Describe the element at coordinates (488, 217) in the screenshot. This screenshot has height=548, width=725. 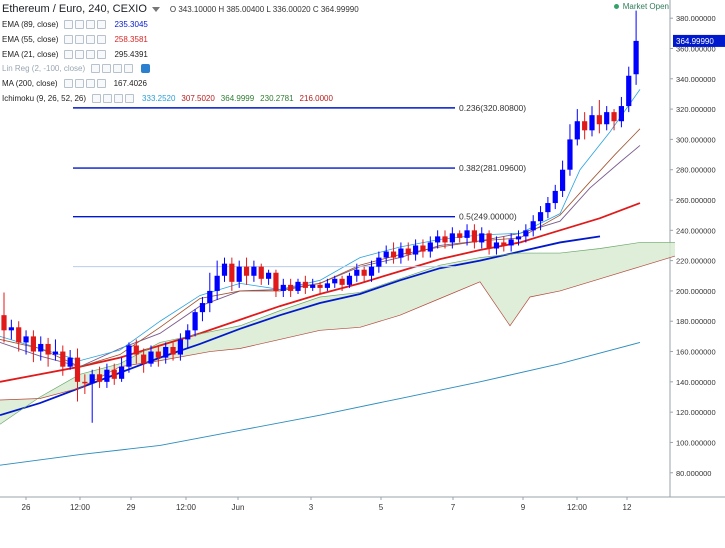
I see `fib-level-label: 0.5(249.00000)` at that location.